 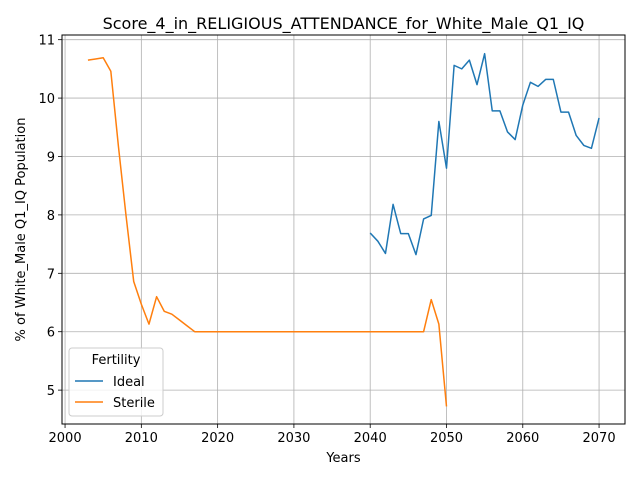 I want to click on y-tick-label: 5, so click(x=51, y=391).